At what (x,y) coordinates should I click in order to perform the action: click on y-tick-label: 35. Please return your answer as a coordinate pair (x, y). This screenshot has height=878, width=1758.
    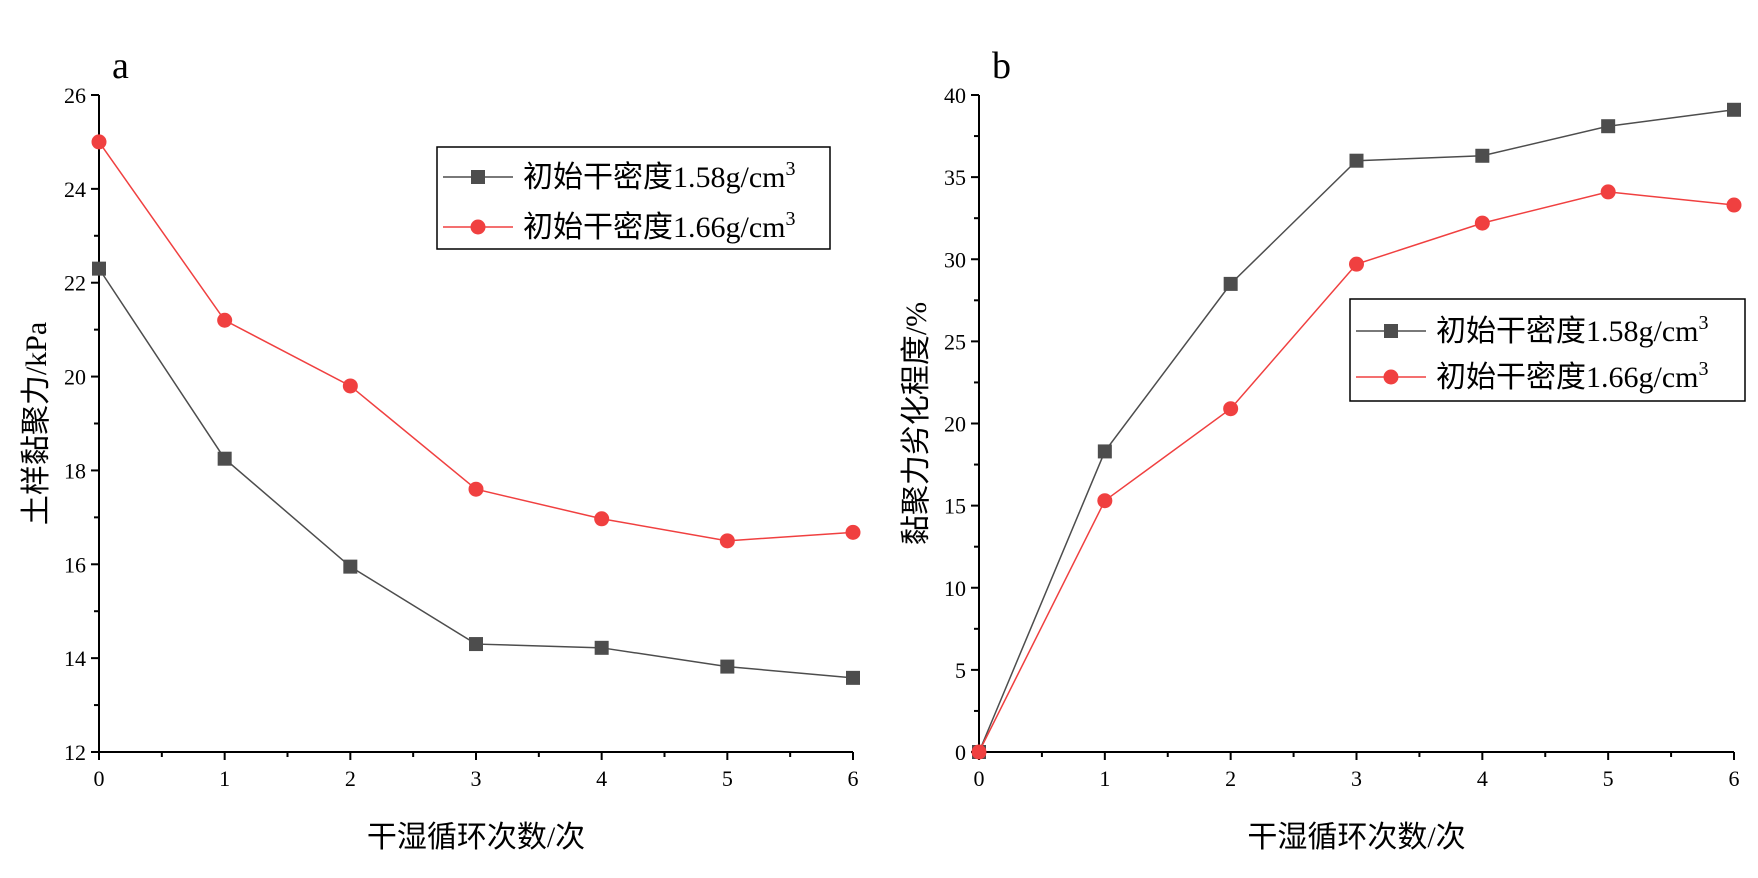
    Looking at the image, I should click on (955, 177).